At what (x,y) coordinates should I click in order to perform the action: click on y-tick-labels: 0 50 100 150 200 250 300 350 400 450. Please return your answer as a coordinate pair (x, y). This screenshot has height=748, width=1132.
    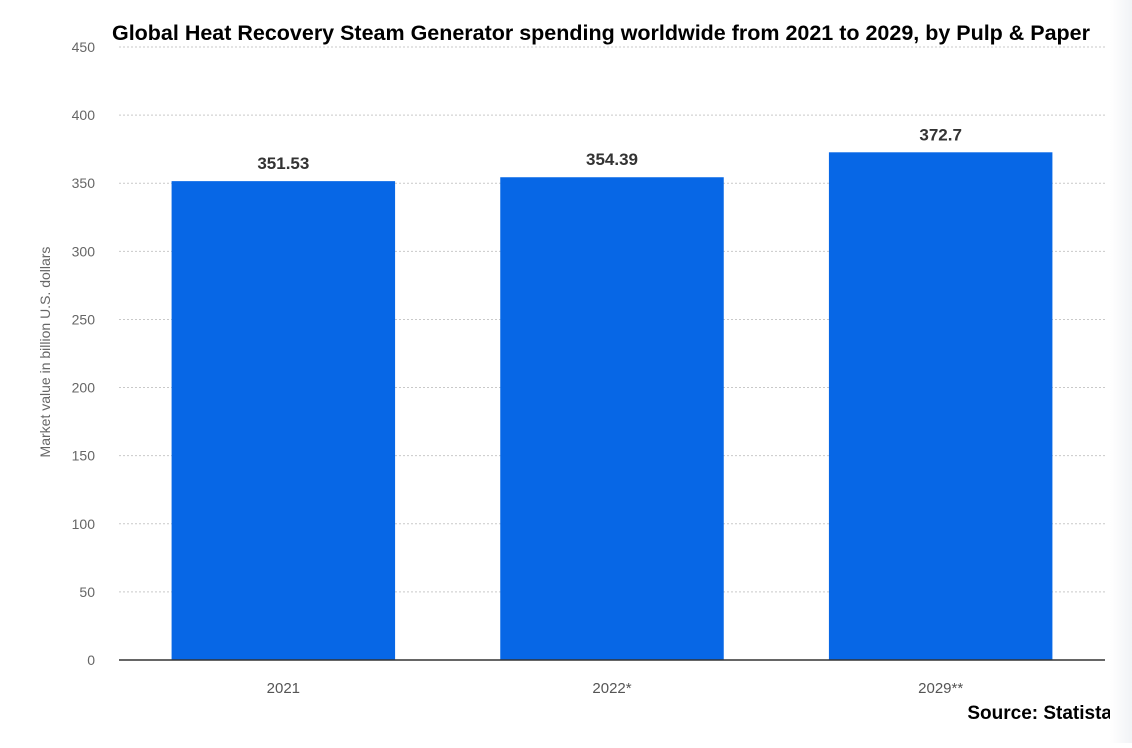
    Looking at the image, I should click on (84, 353).